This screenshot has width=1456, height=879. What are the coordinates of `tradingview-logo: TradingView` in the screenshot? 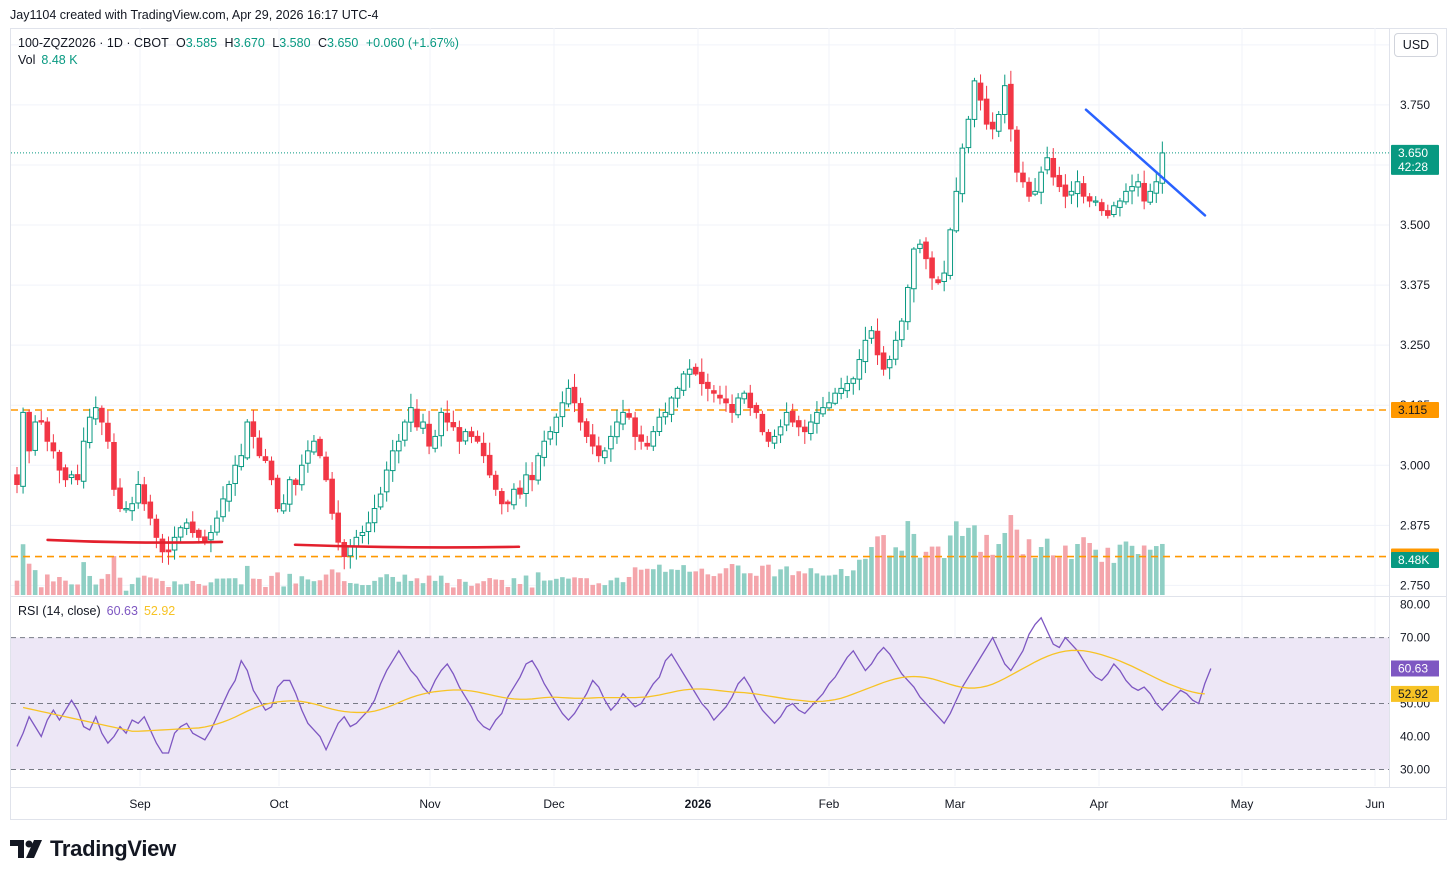 It's located at (93, 849).